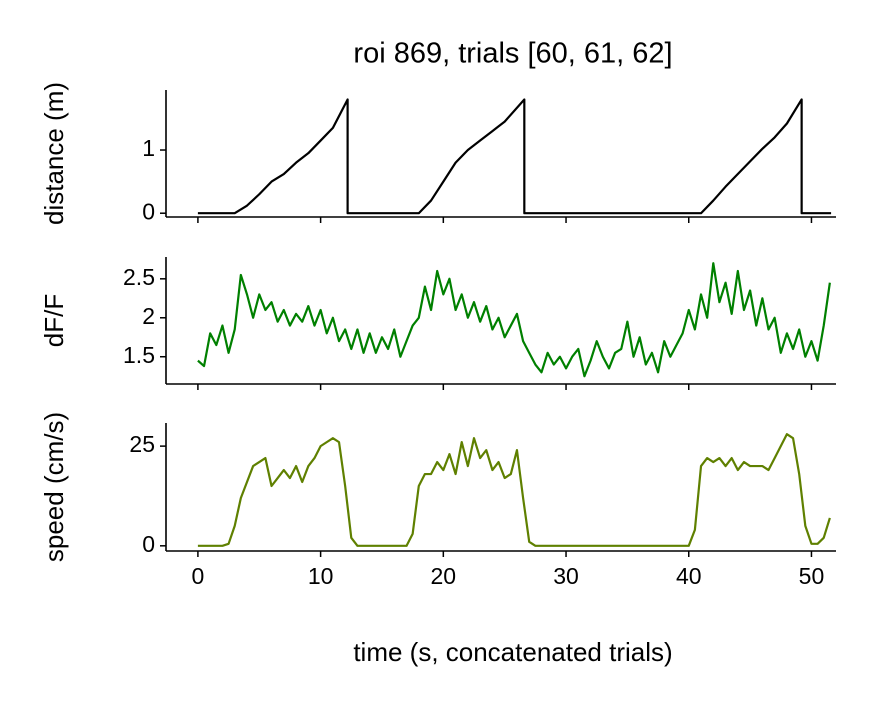  Describe the element at coordinates (512, 652) in the screenshot. I see `x-axis-label: time (s, concatenated trials)` at that location.